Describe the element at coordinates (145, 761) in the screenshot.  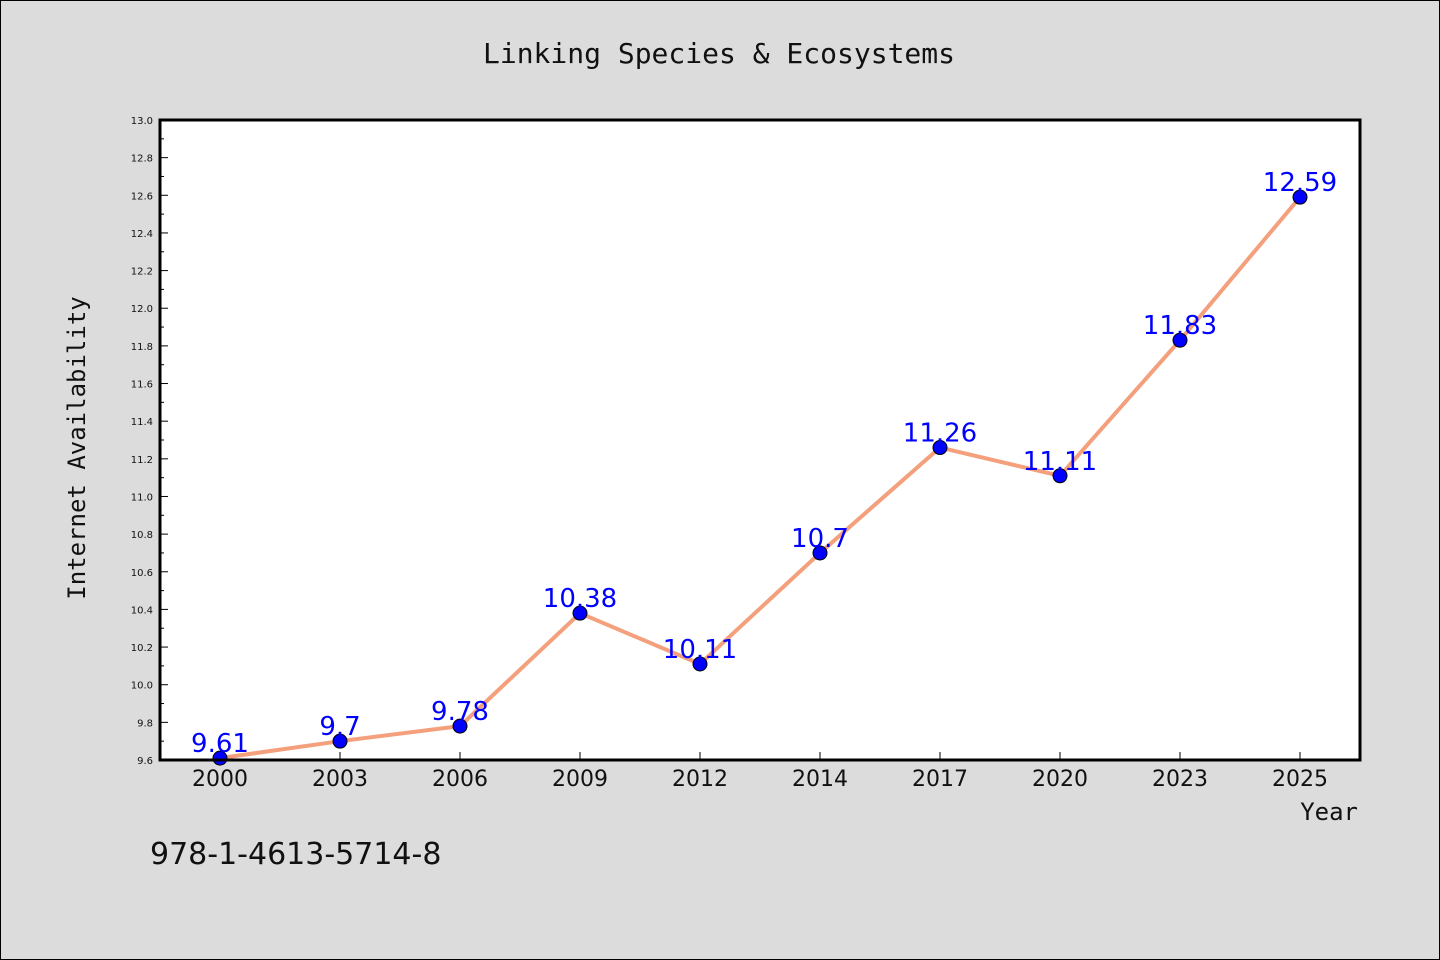
I see `y-tick-label: 9.6` at that location.